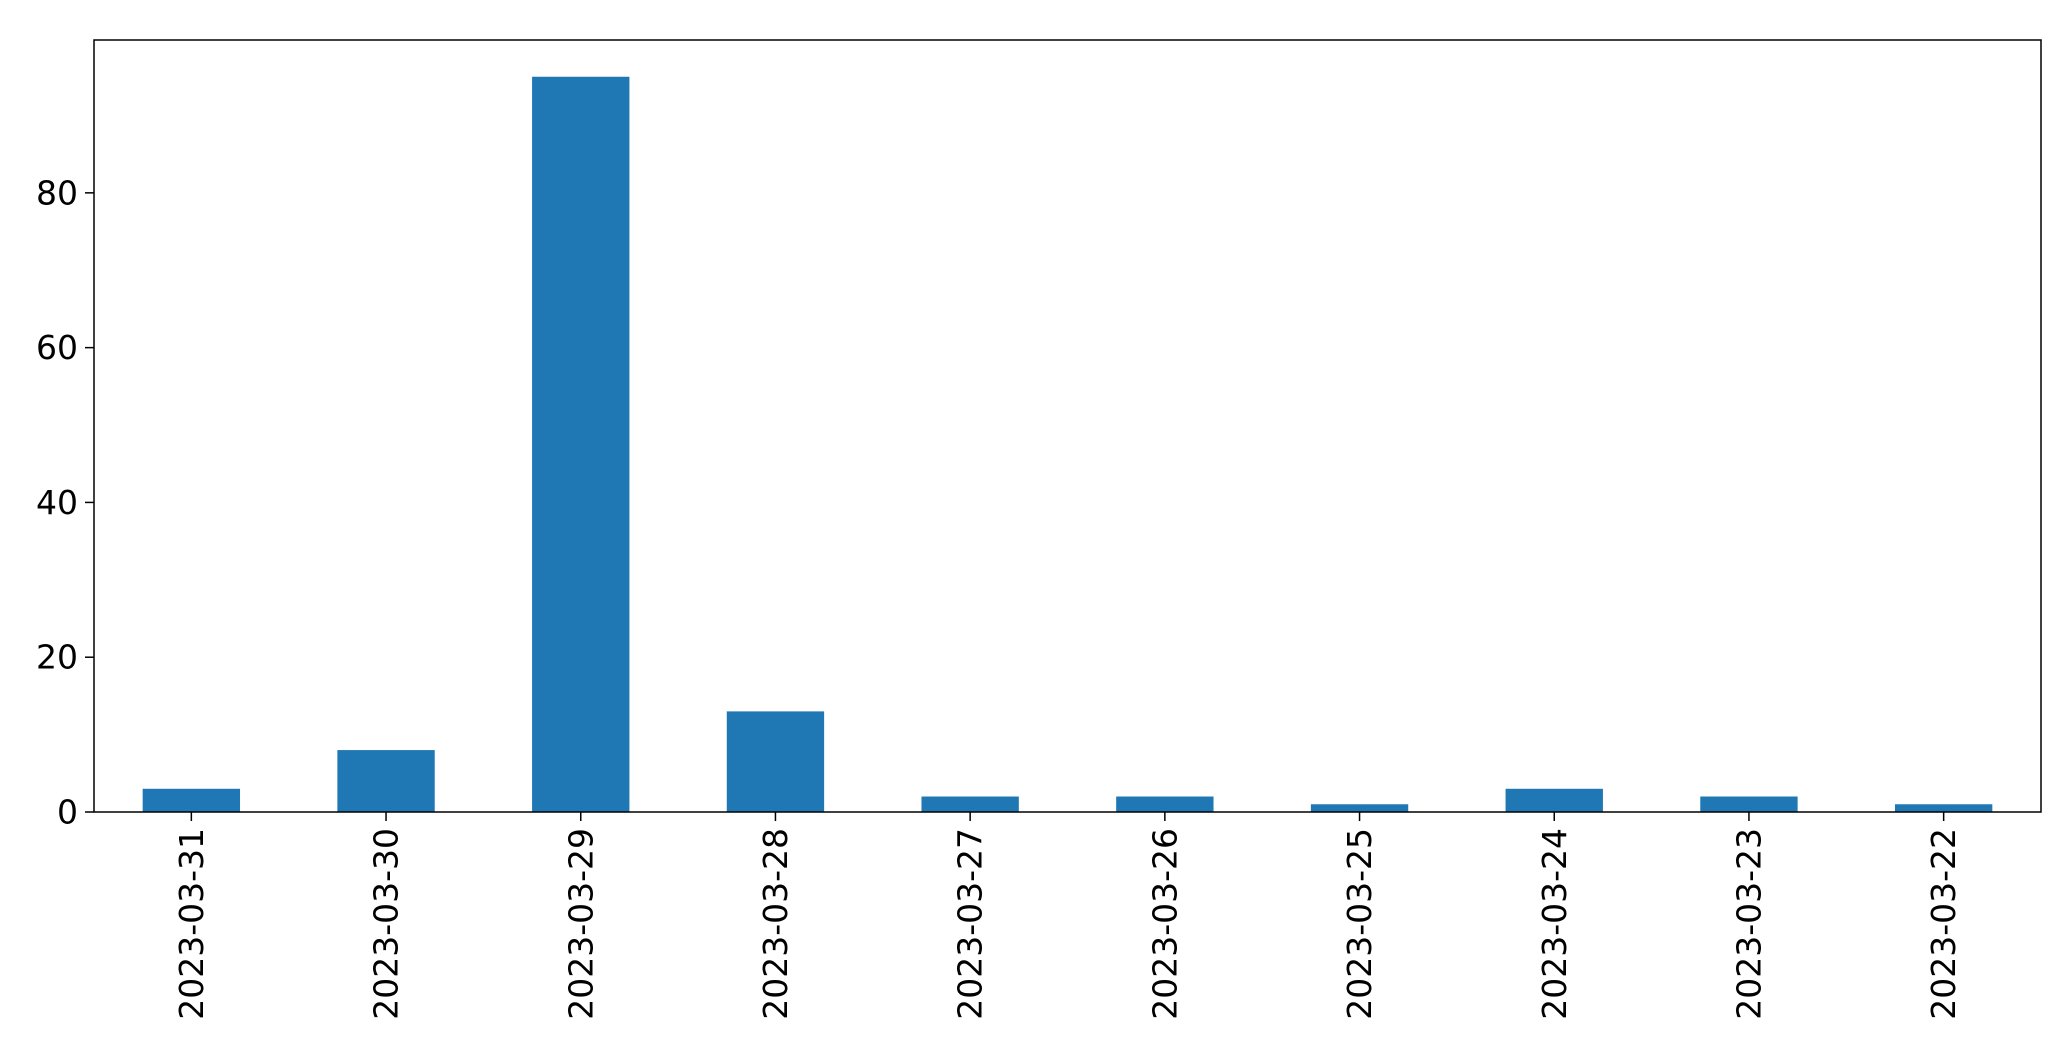  What do you see at coordinates (57, 502) in the screenshot?
I see `y-tick-label: 40` at bounding box center [57, 502].